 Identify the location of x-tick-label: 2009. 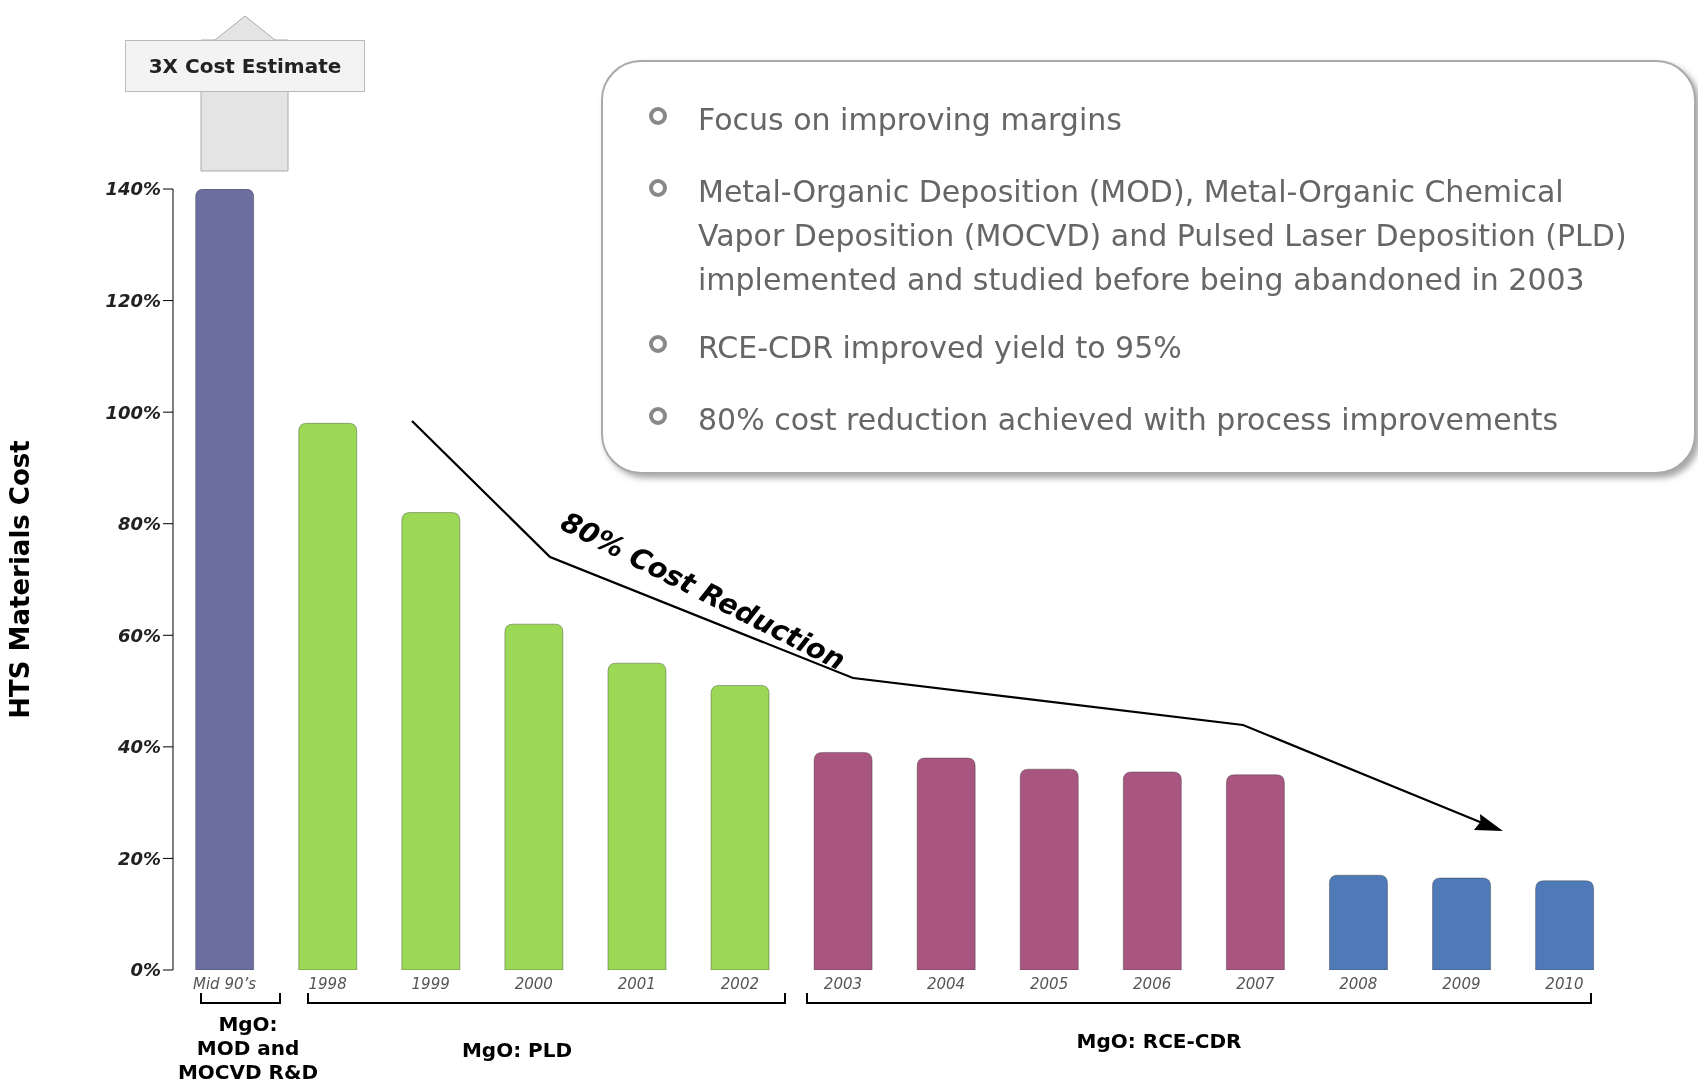
(1461, 983).